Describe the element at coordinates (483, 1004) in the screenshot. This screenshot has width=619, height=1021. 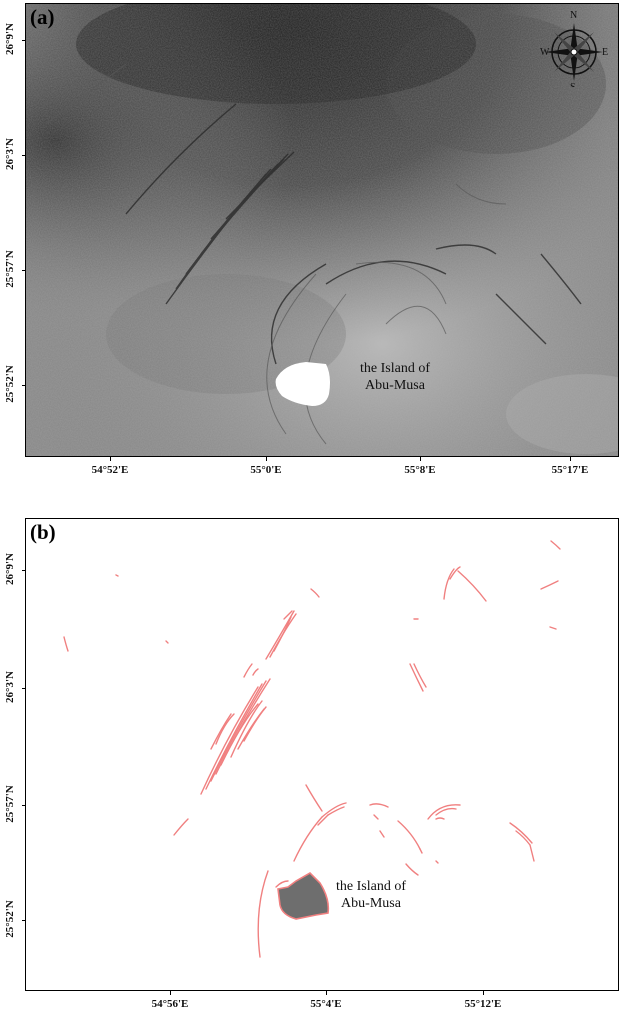
I see `x-label: 55°12'E` at that location.